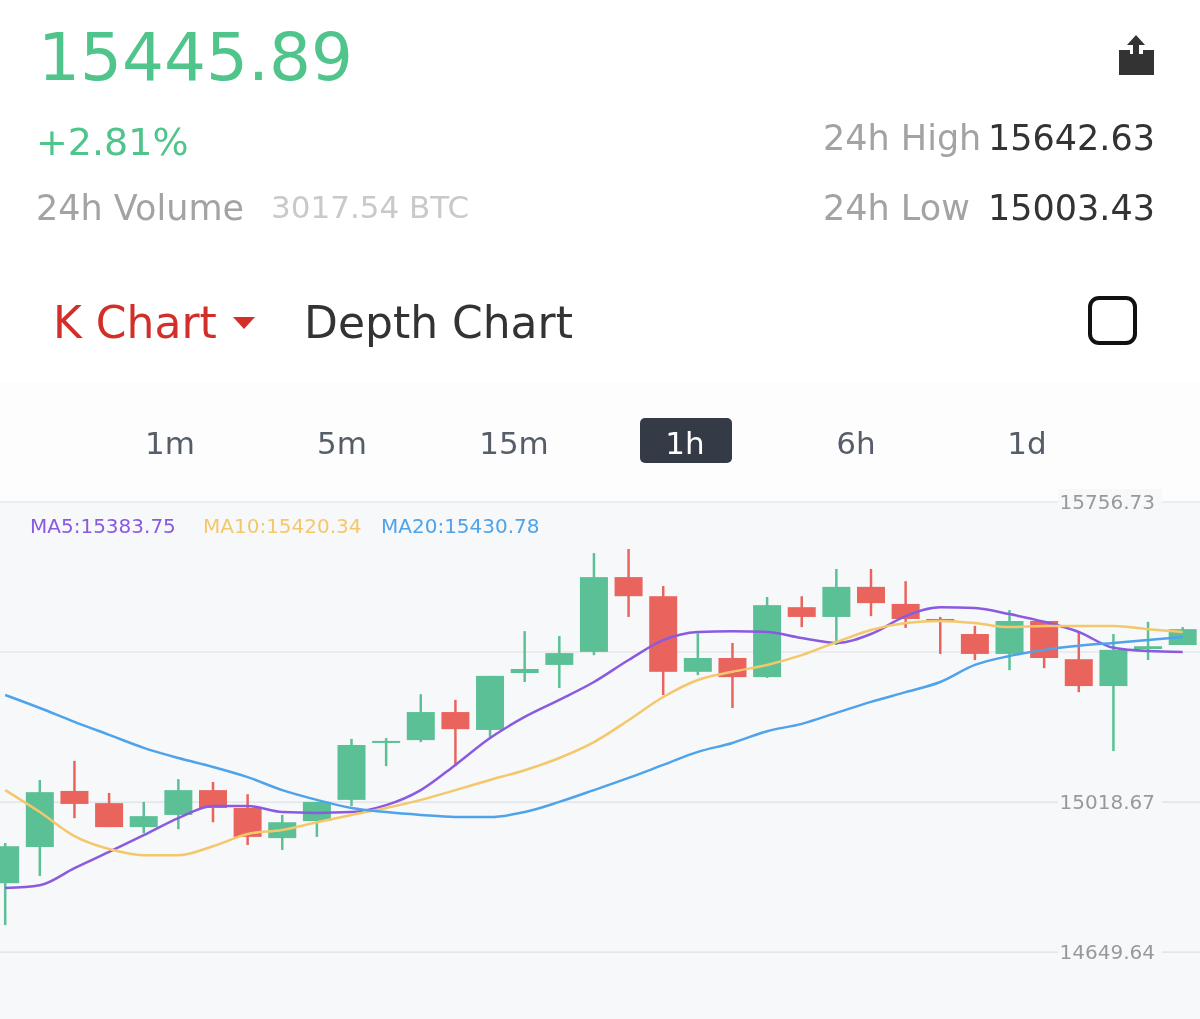 The height and width of the screenshot is (1019, 1200). What do you see at coordinates (1107, 952) in the screenshot?
I see `y-tick-label: 14649.64` at bounding box center [1107, 952].